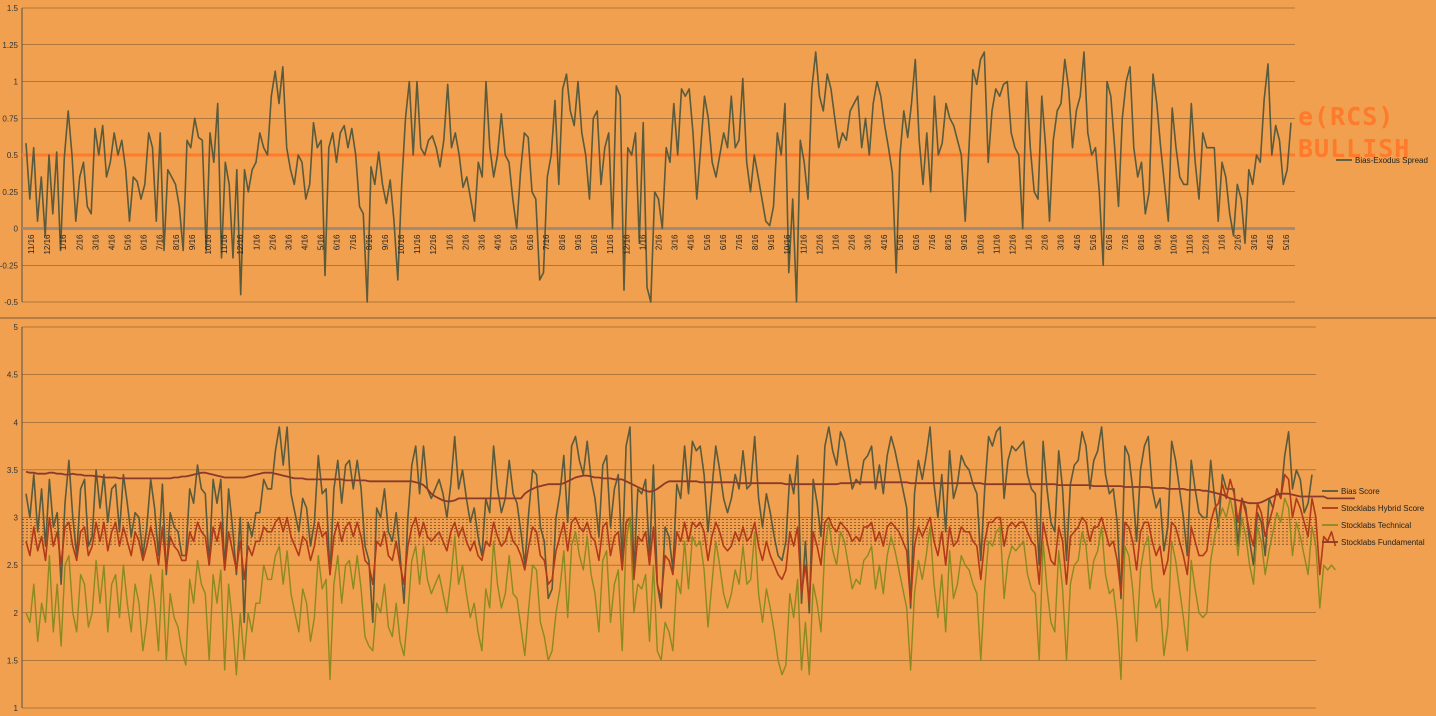 This screenshot has height=716, width=1436. I want to click on y-tick-label: 0.25, so click(10, 192).